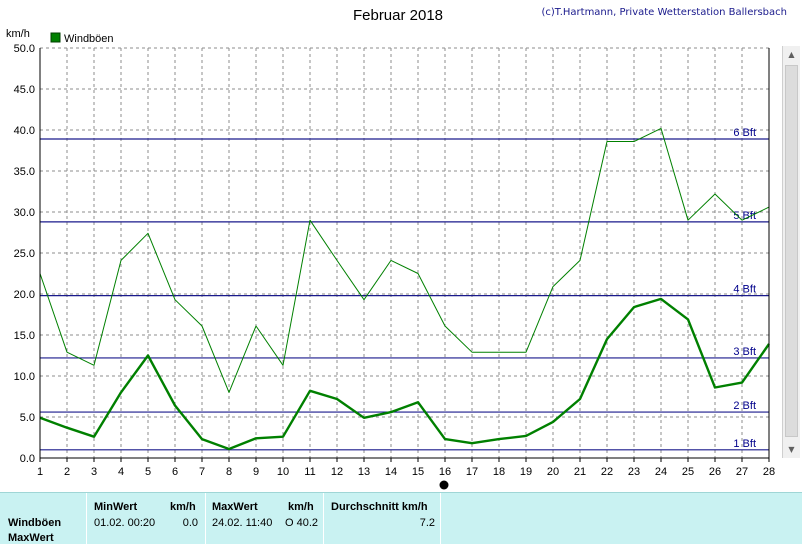 The width and height of the screenshot is (802, 544). What do you see at coordinates (526, 472) in the screenshot?
I see `x-tick-label: 19` at bounding box center [526, 472].